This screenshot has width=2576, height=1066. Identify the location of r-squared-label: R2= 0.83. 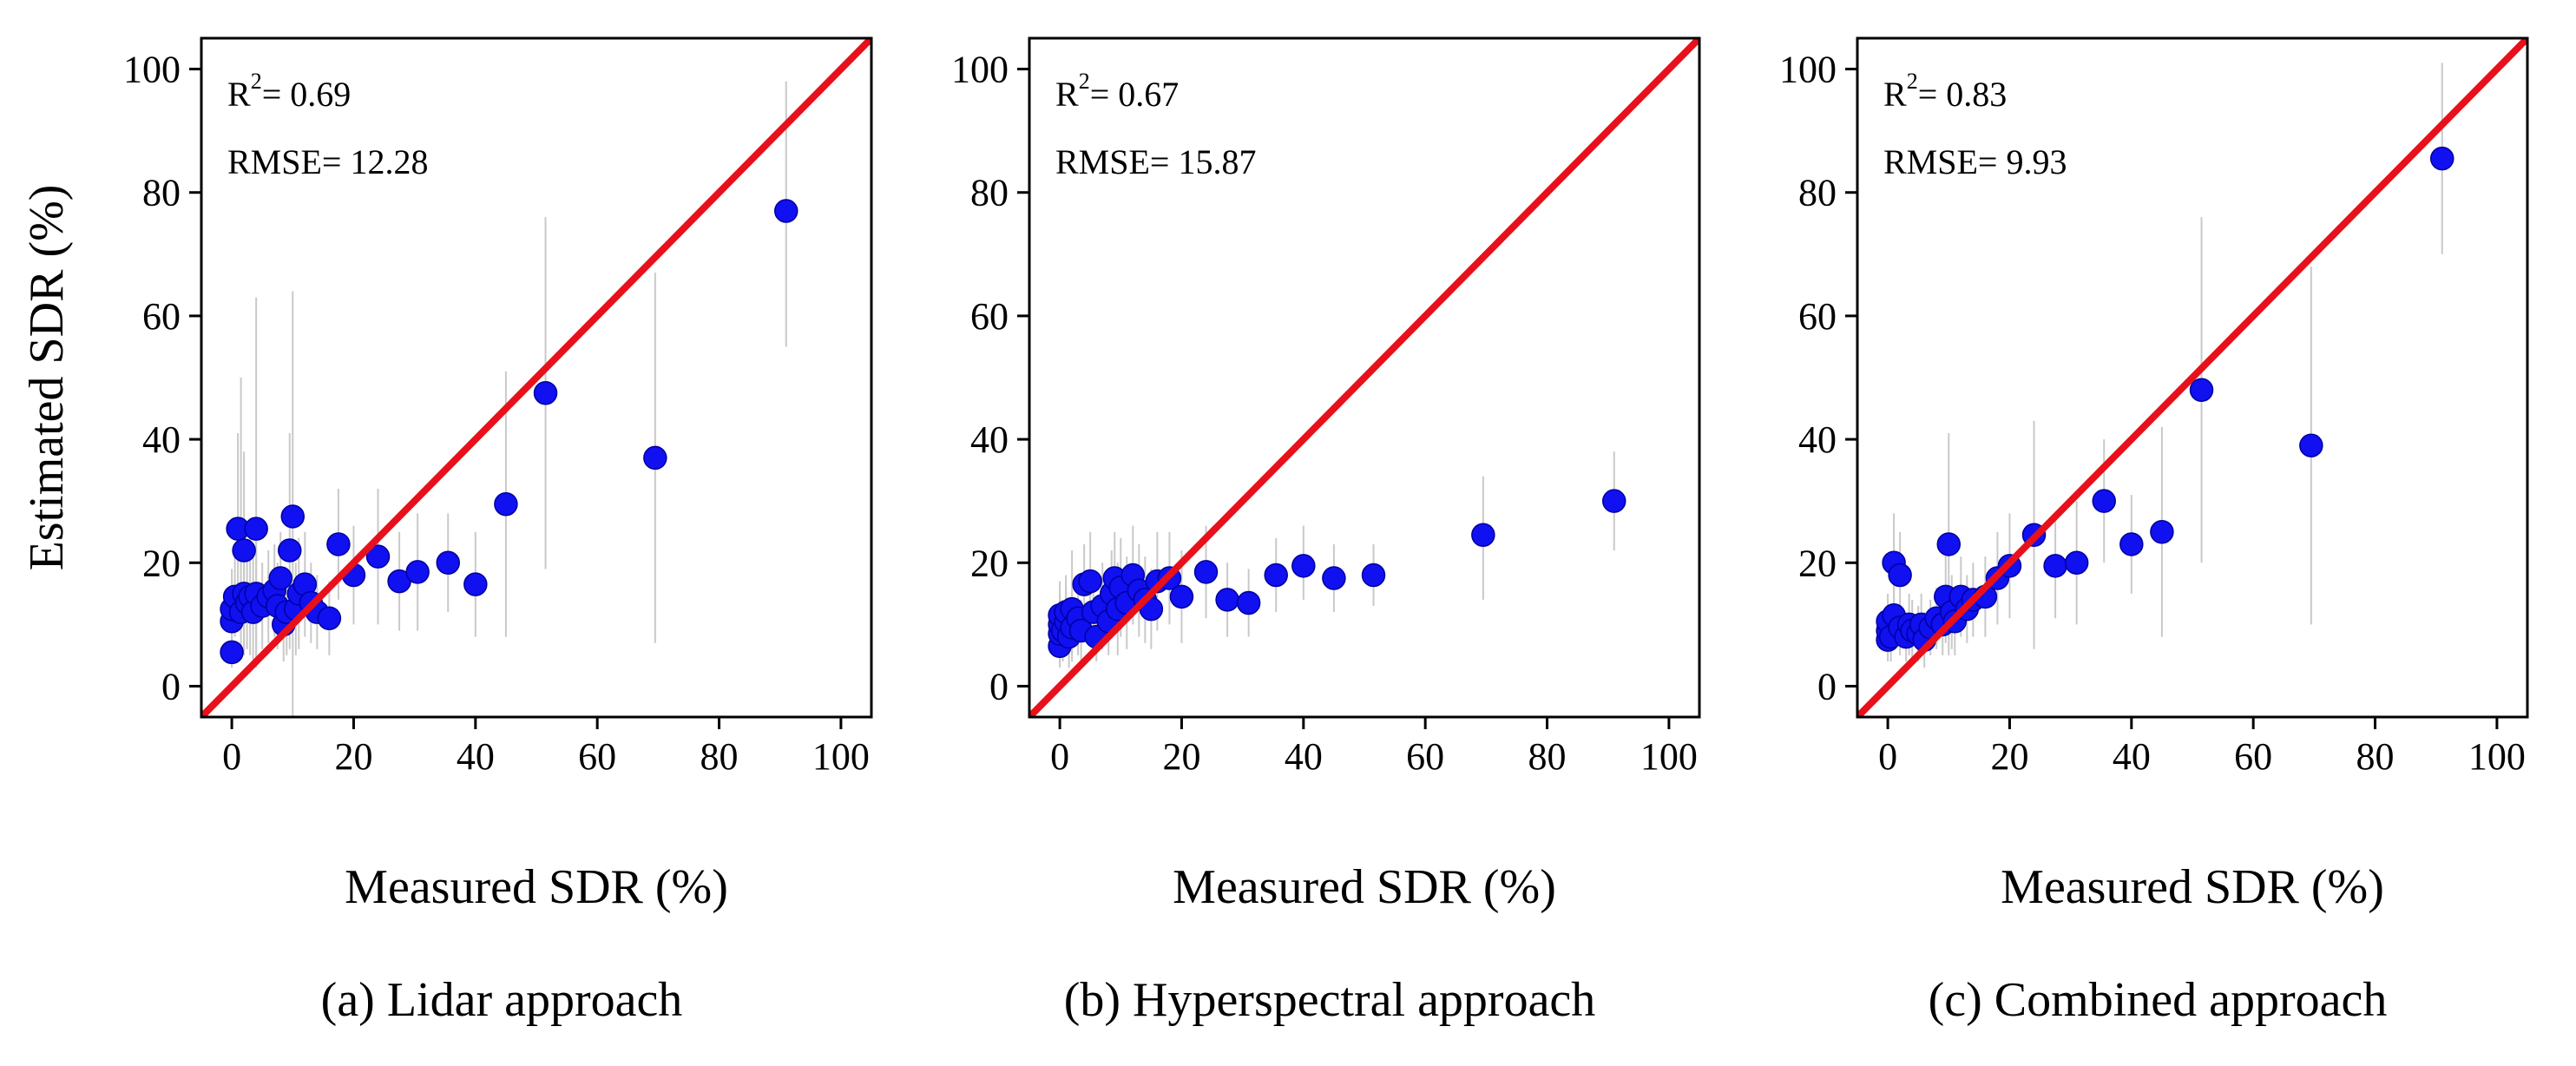
(1945, 92).